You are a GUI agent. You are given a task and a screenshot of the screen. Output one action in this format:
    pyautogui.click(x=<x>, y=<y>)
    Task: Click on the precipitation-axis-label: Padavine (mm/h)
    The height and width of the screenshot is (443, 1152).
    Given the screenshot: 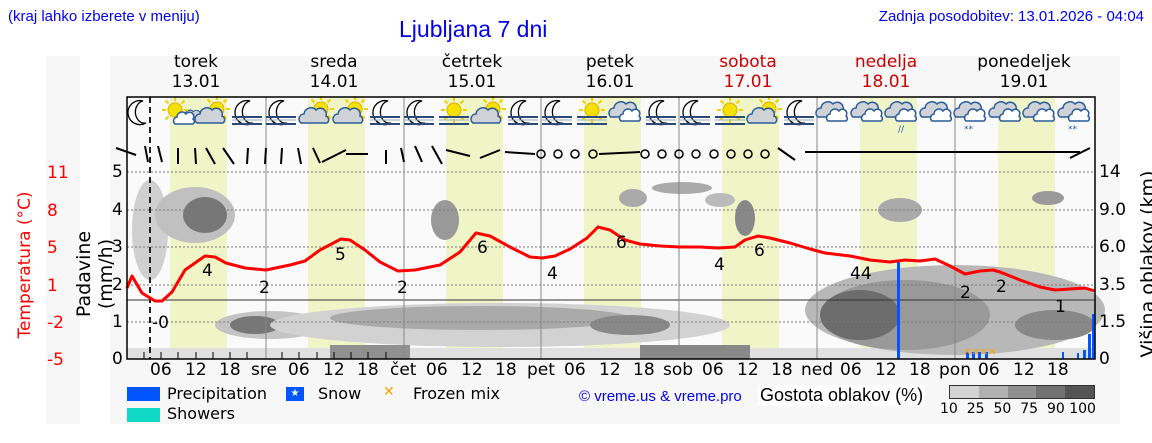 What is the action you would take?
    pyautogui.click(x=95, y=274)
    